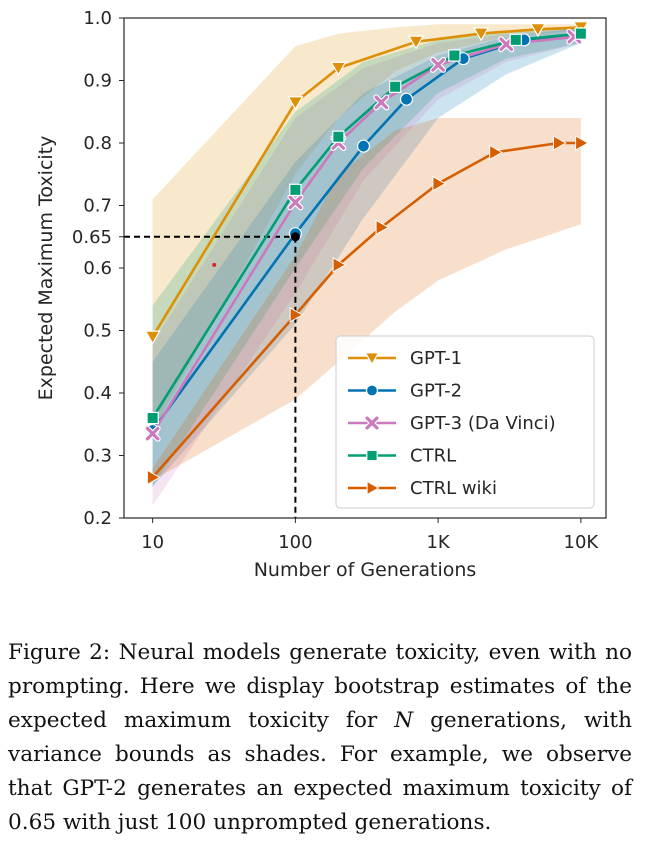  Describe the element at coordinates (560, 143) in the screenshot. I see `point-ctrl-wiki-6-shape` at that location.